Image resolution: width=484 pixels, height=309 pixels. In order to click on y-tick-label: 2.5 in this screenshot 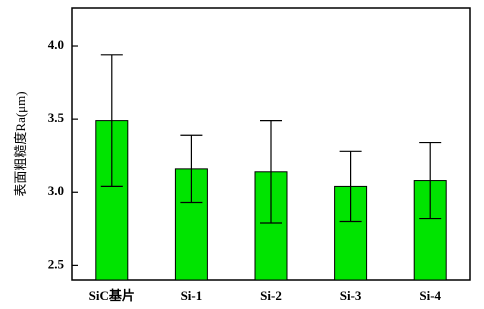, I will do `click(56, 263)`.